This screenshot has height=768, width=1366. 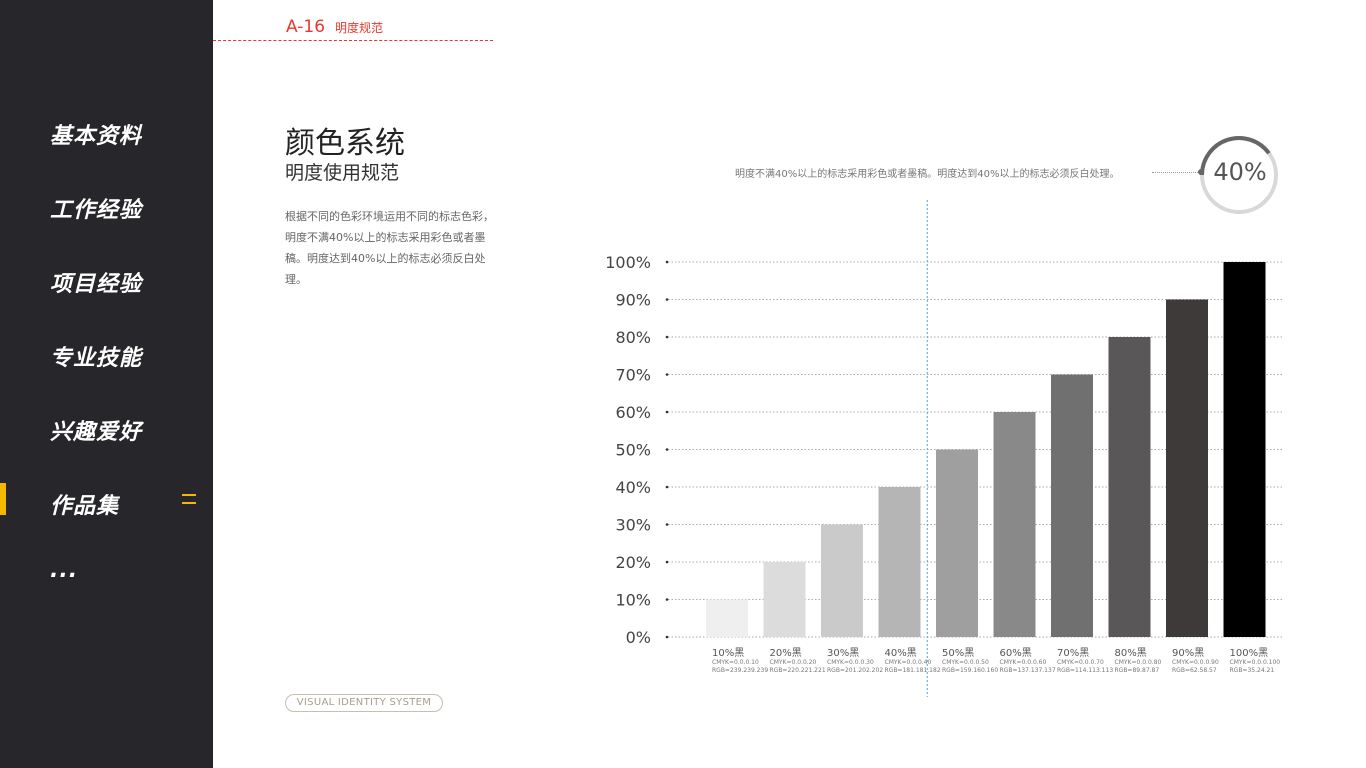 What do you see at coordinates (3, 499) in the screenshot?
I see `active-indicator` at bounding box center [3, 499].